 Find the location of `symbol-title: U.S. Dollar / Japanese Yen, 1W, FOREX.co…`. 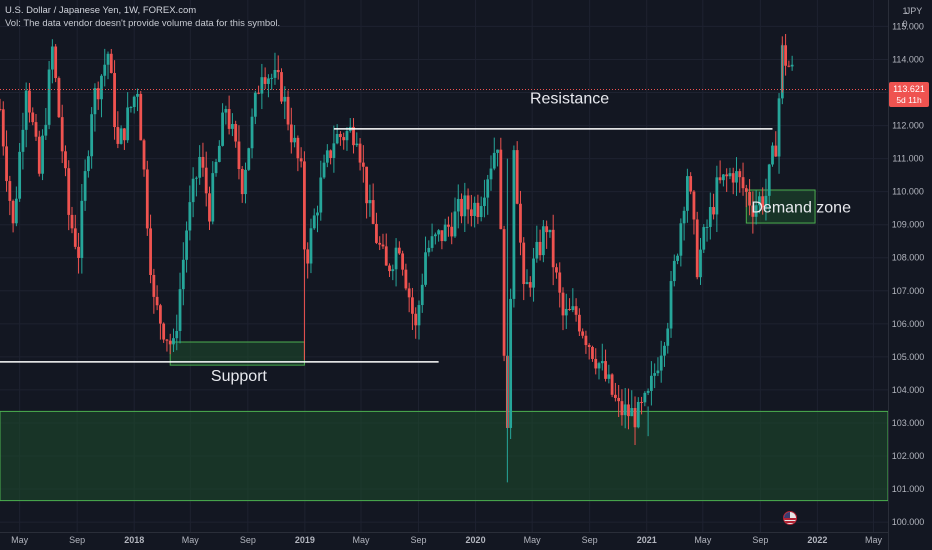

symbol-title: U.S. Dollar / Japanese Yen, 1W, FOREX.co… is located at coordinates (101, 10).